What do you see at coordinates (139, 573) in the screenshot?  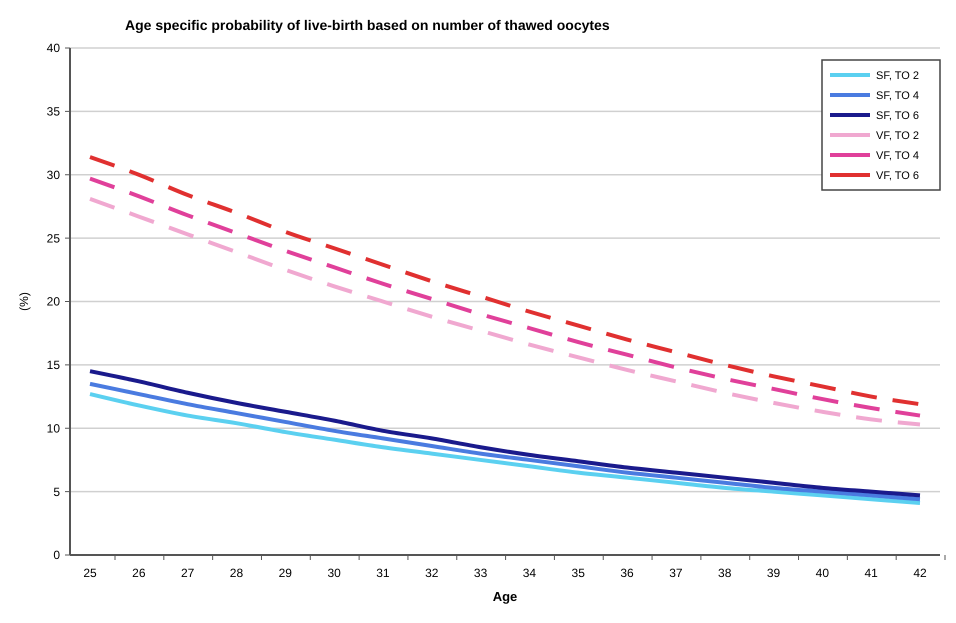 I see `x-tick-label: 26` at bounding box center [139, 573].